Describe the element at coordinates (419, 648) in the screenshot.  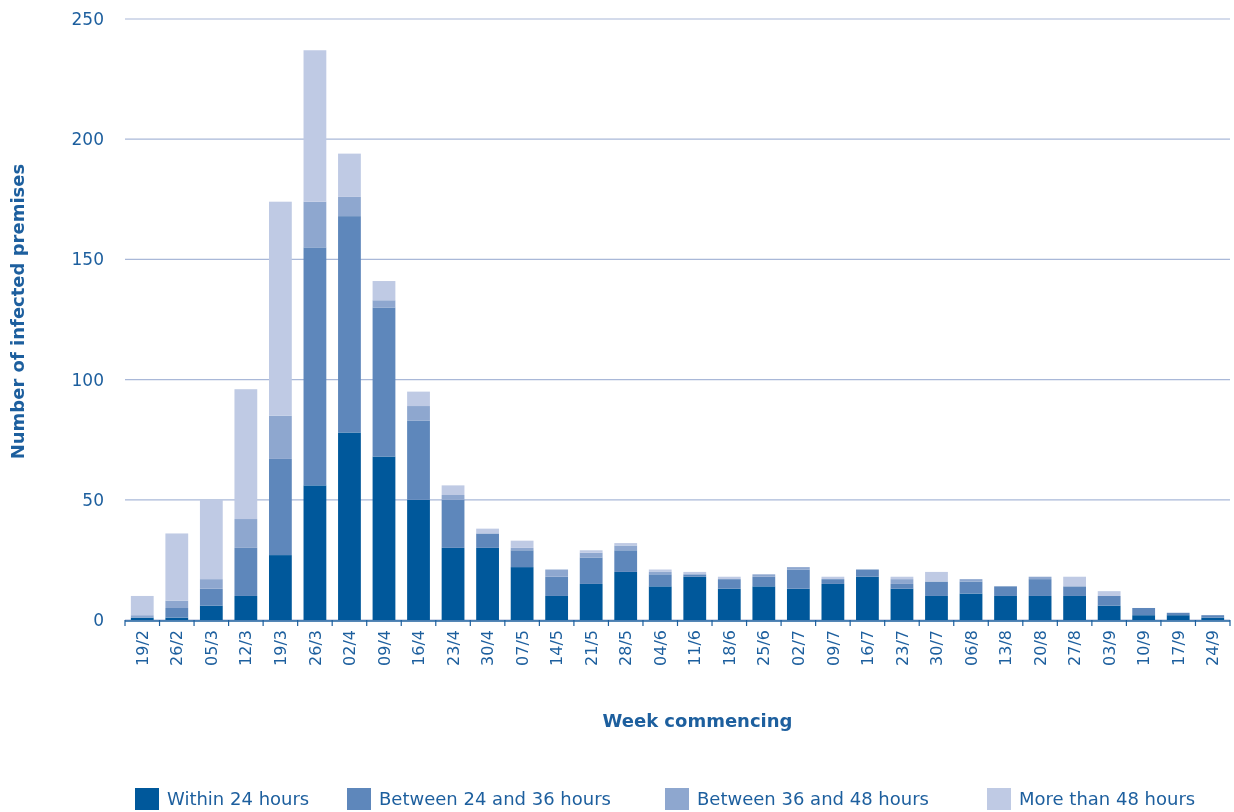
I see `x-tick-label: 16/4` at that location.